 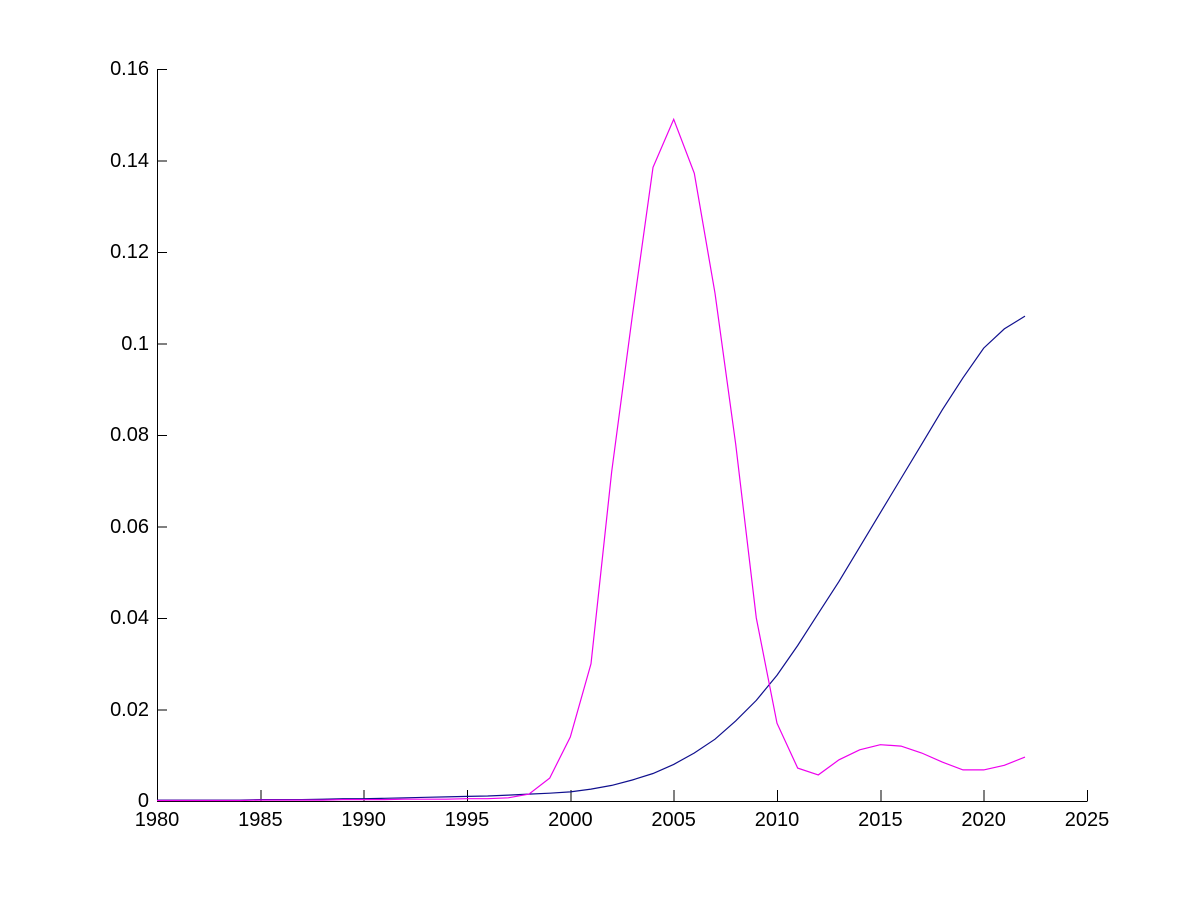 I want to click on x-tick-label: 1985, so click(x=260, y=820).